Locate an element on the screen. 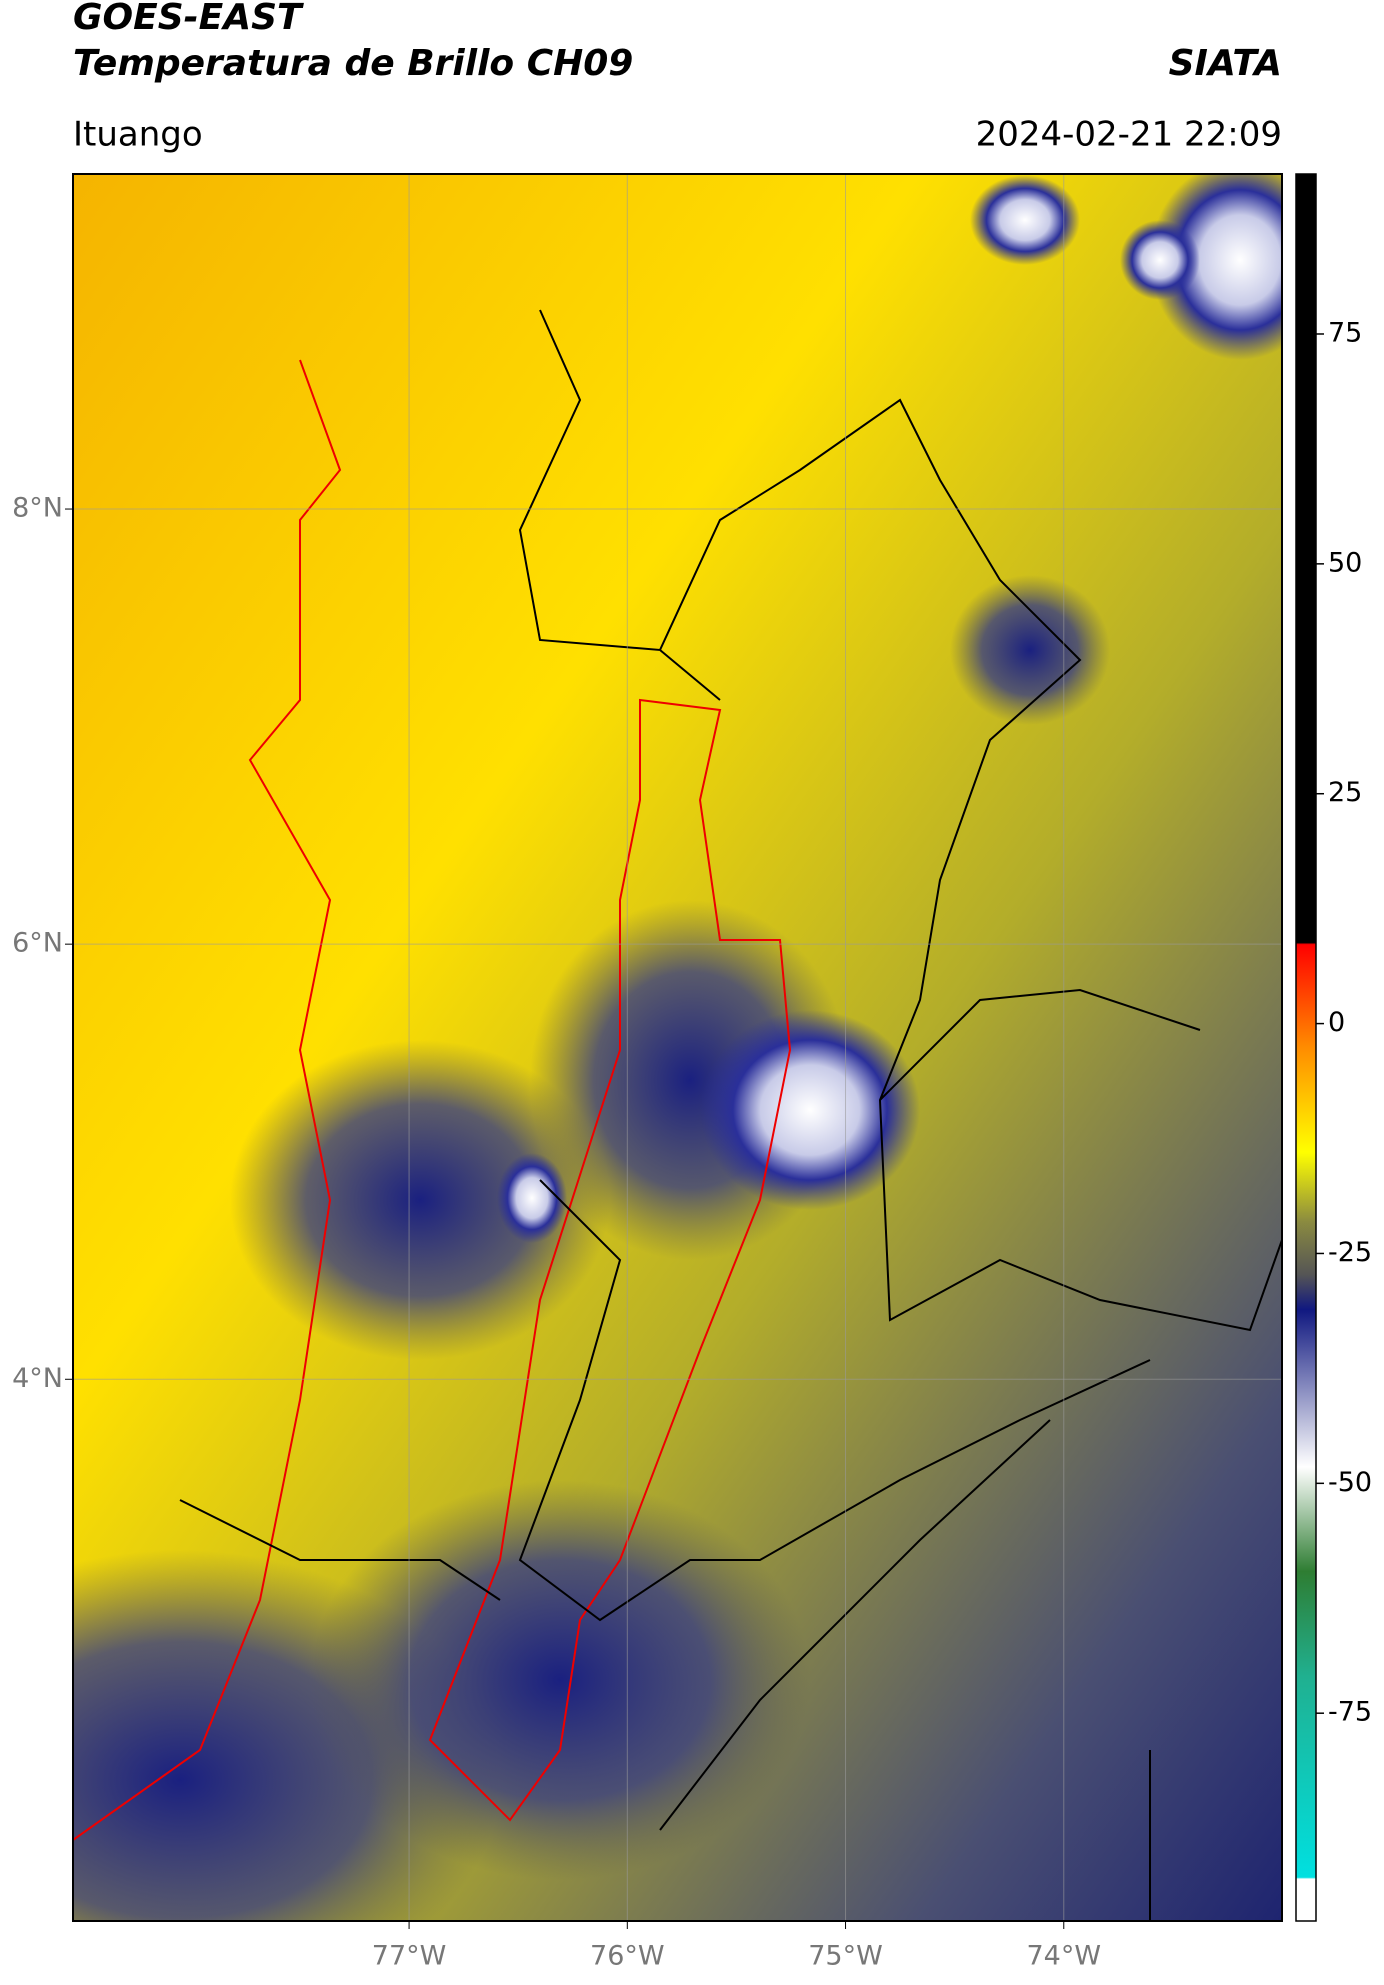  colorbar-tick-label: -50 is located at coordinates (1350, 1482).